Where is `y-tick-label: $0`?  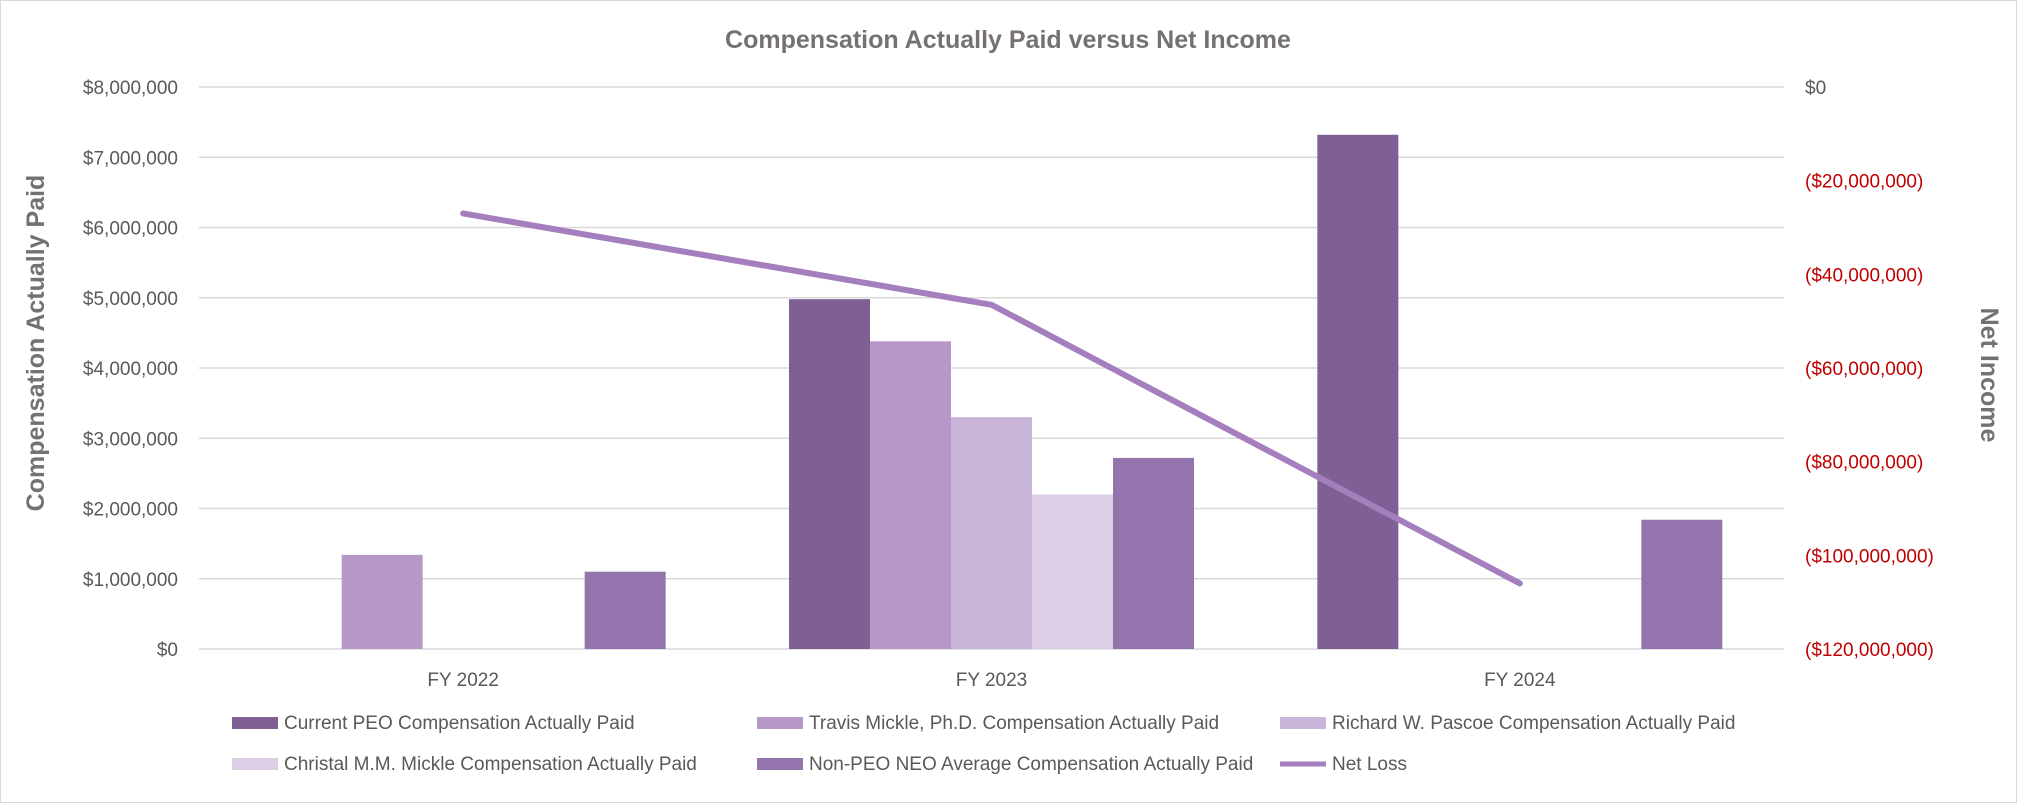 y-tick-label: $0 is located at coordinates (167, 650).